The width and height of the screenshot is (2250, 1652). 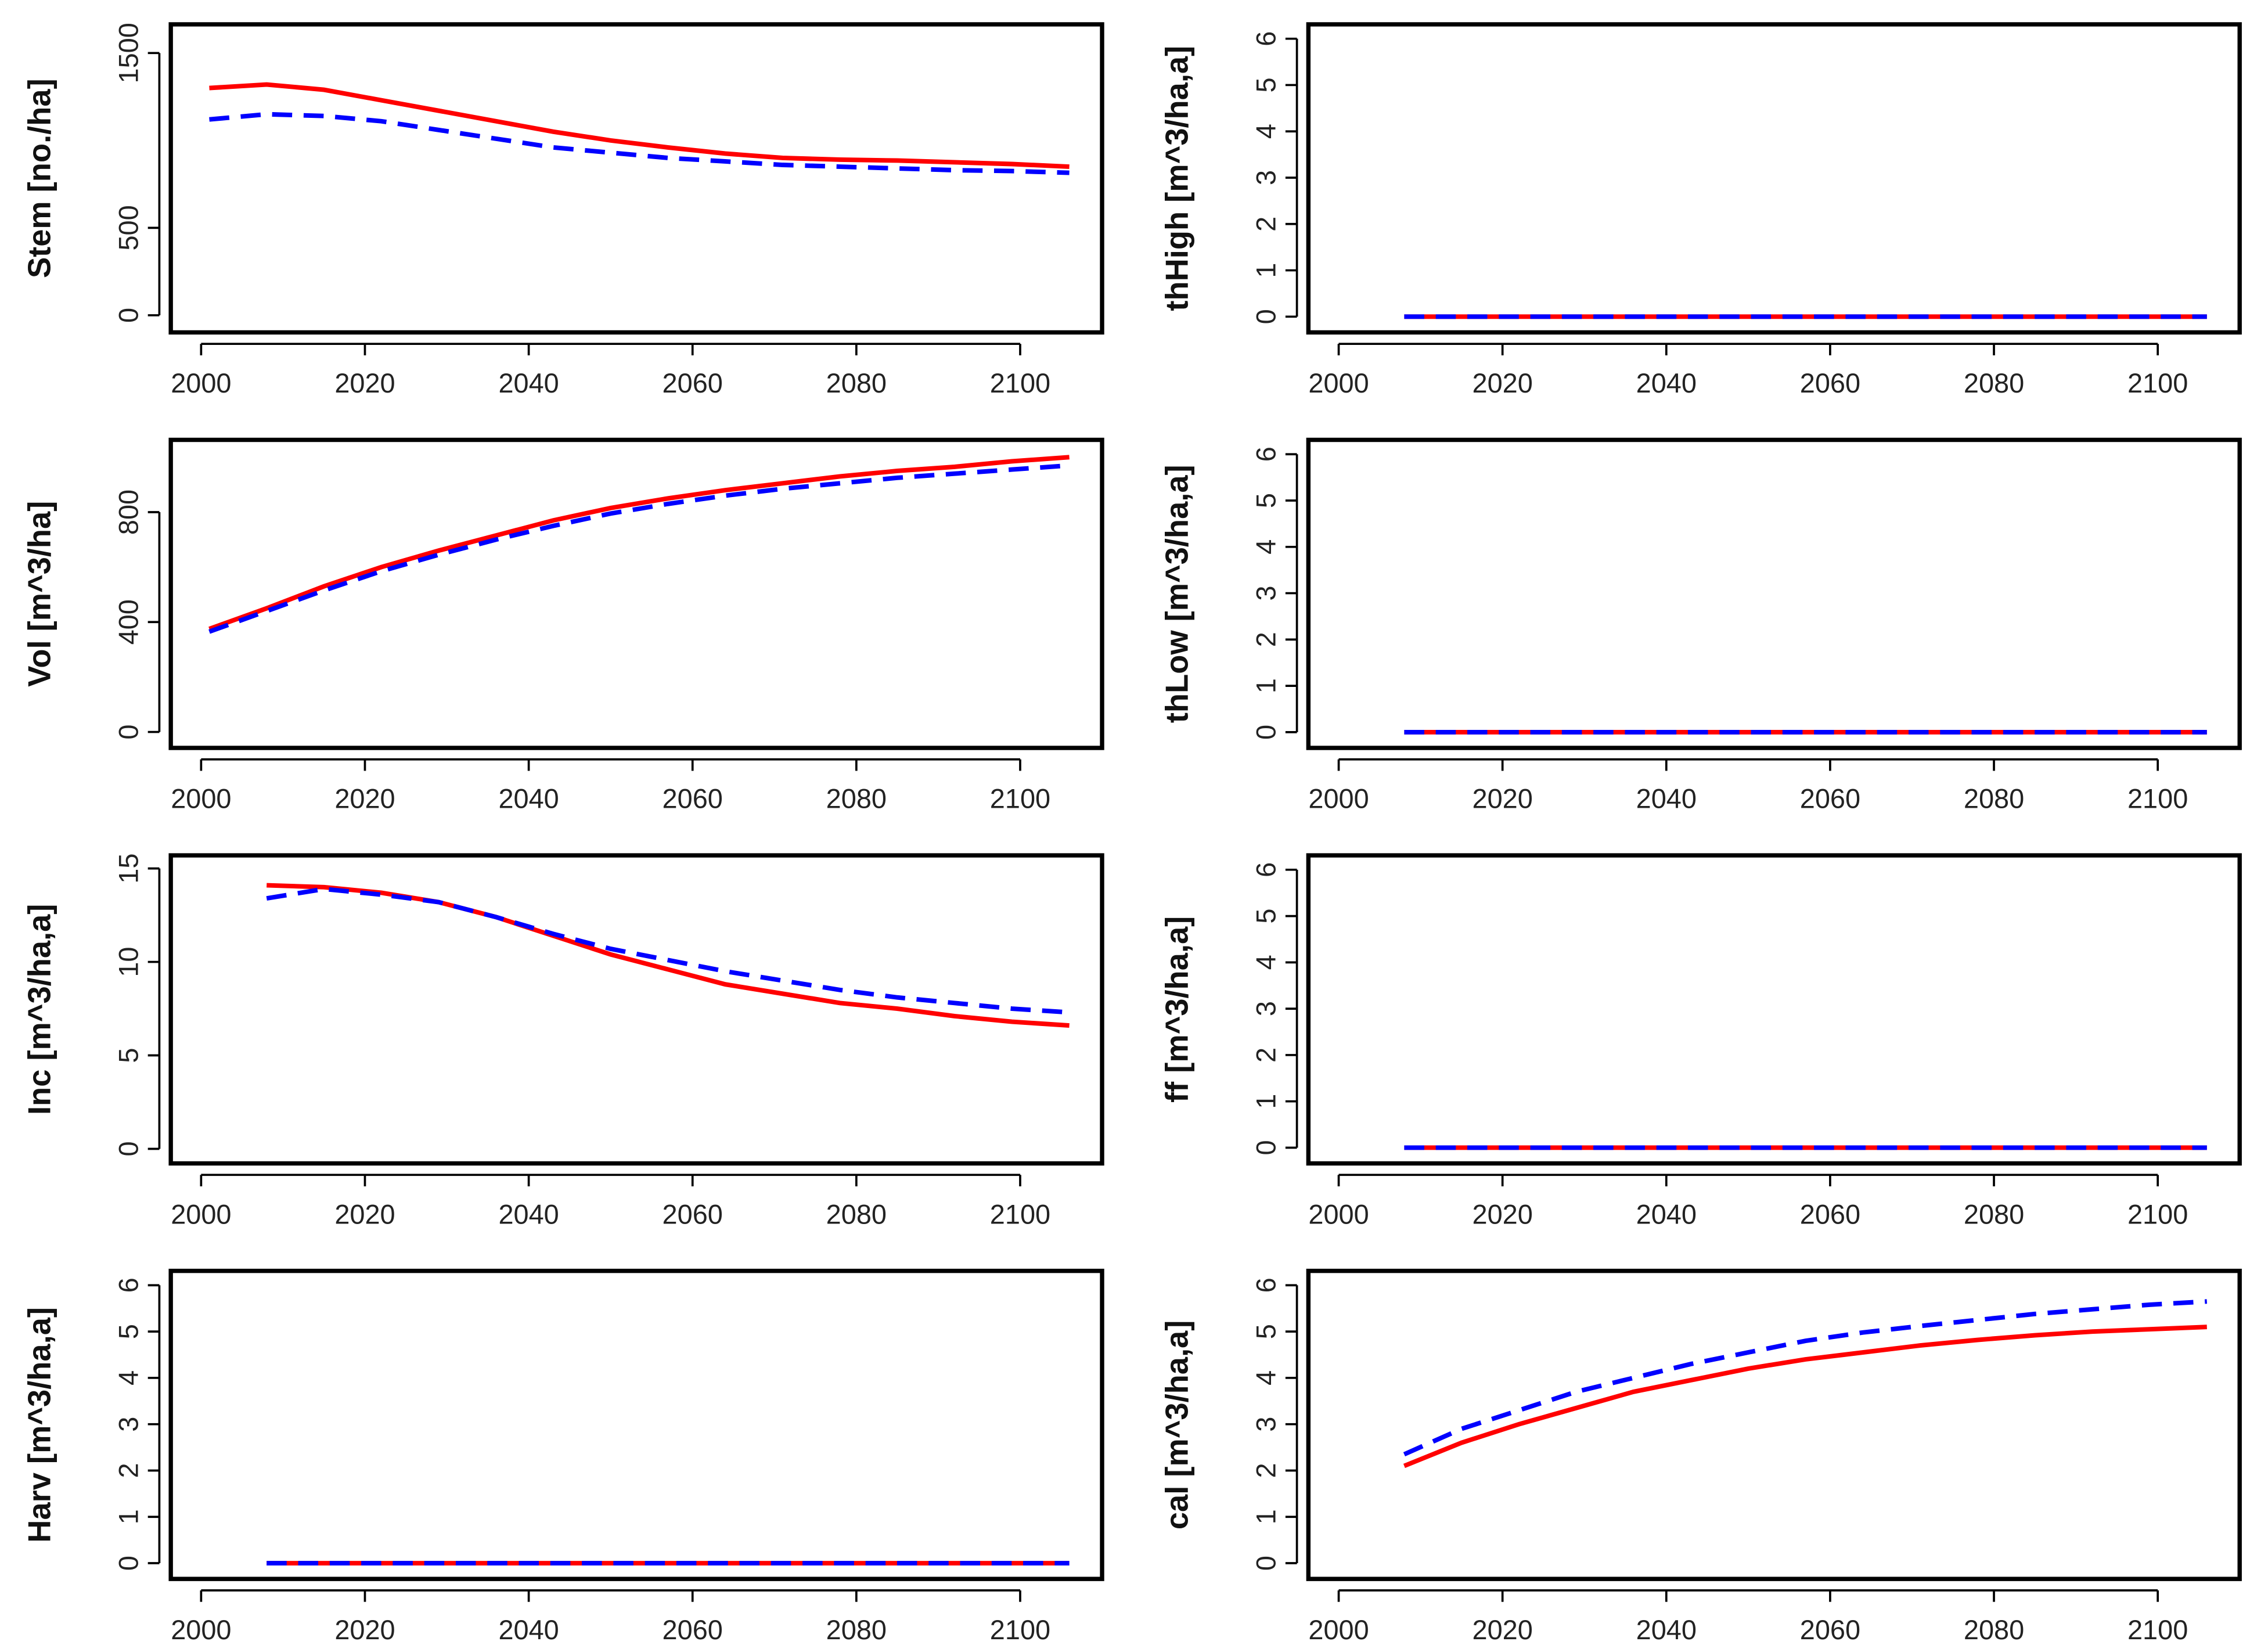 I want to click on y-axis-label: ff [m^3/ha,a], so click(x=1178, y=1009).